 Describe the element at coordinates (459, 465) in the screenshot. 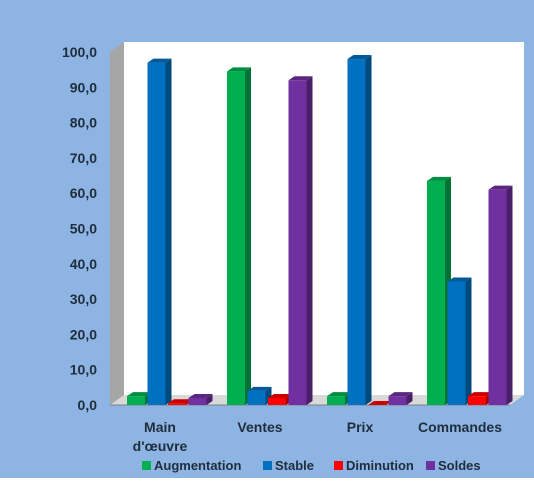

I see `legend-label: Soldes` at that location.